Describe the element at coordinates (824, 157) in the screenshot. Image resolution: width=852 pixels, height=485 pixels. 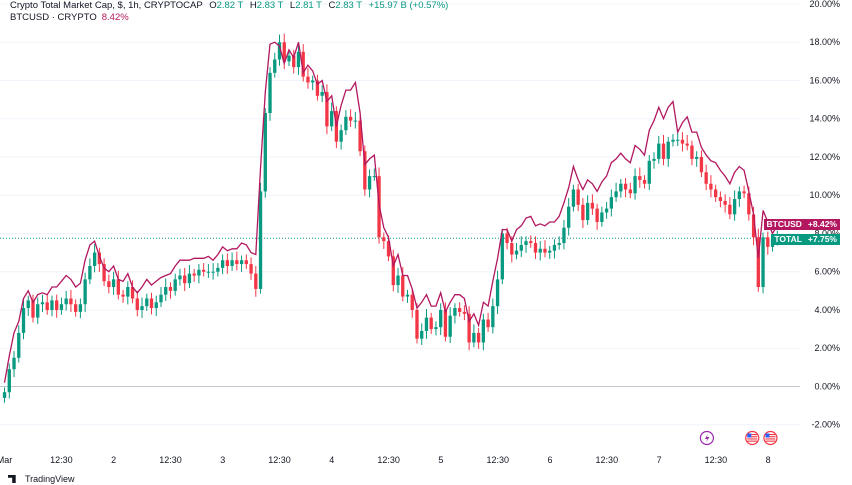
I see `y-tick-label: 12.00%` at that location.